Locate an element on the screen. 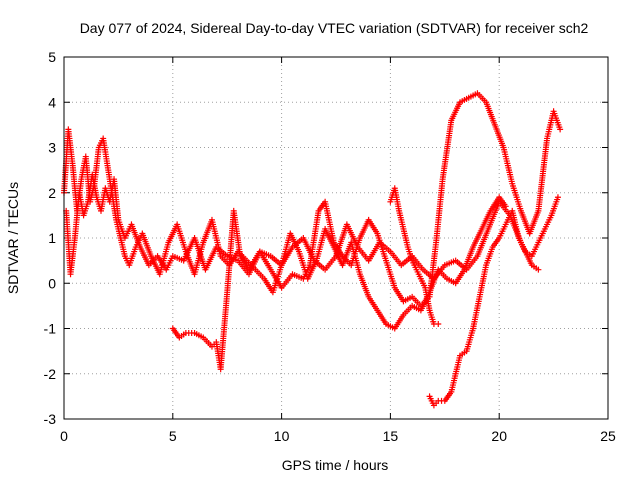  x-tick-label: 25 is located at coordinates (608, 436).